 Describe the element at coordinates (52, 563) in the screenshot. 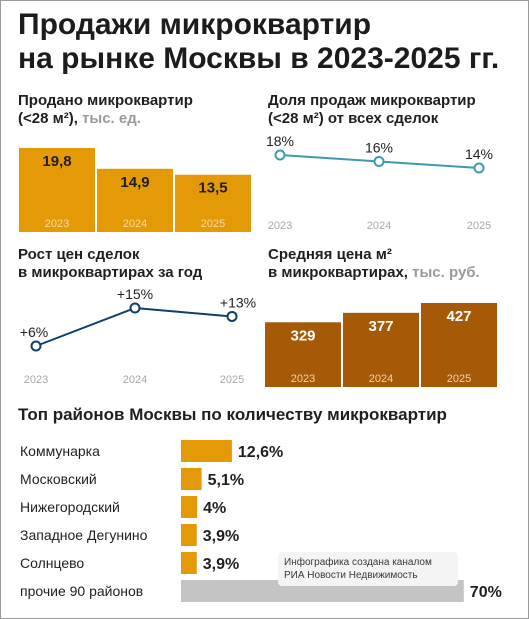

I see `district-name-label: Солнцево` at that location.